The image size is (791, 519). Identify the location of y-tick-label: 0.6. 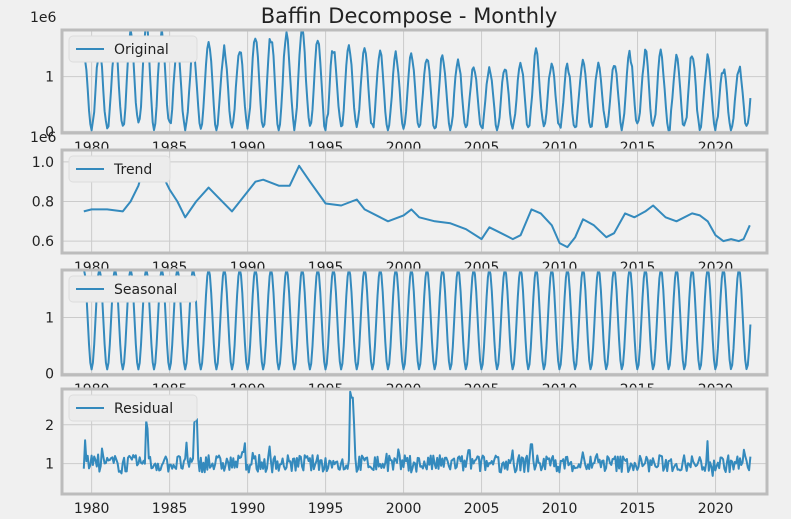
(43, 242).